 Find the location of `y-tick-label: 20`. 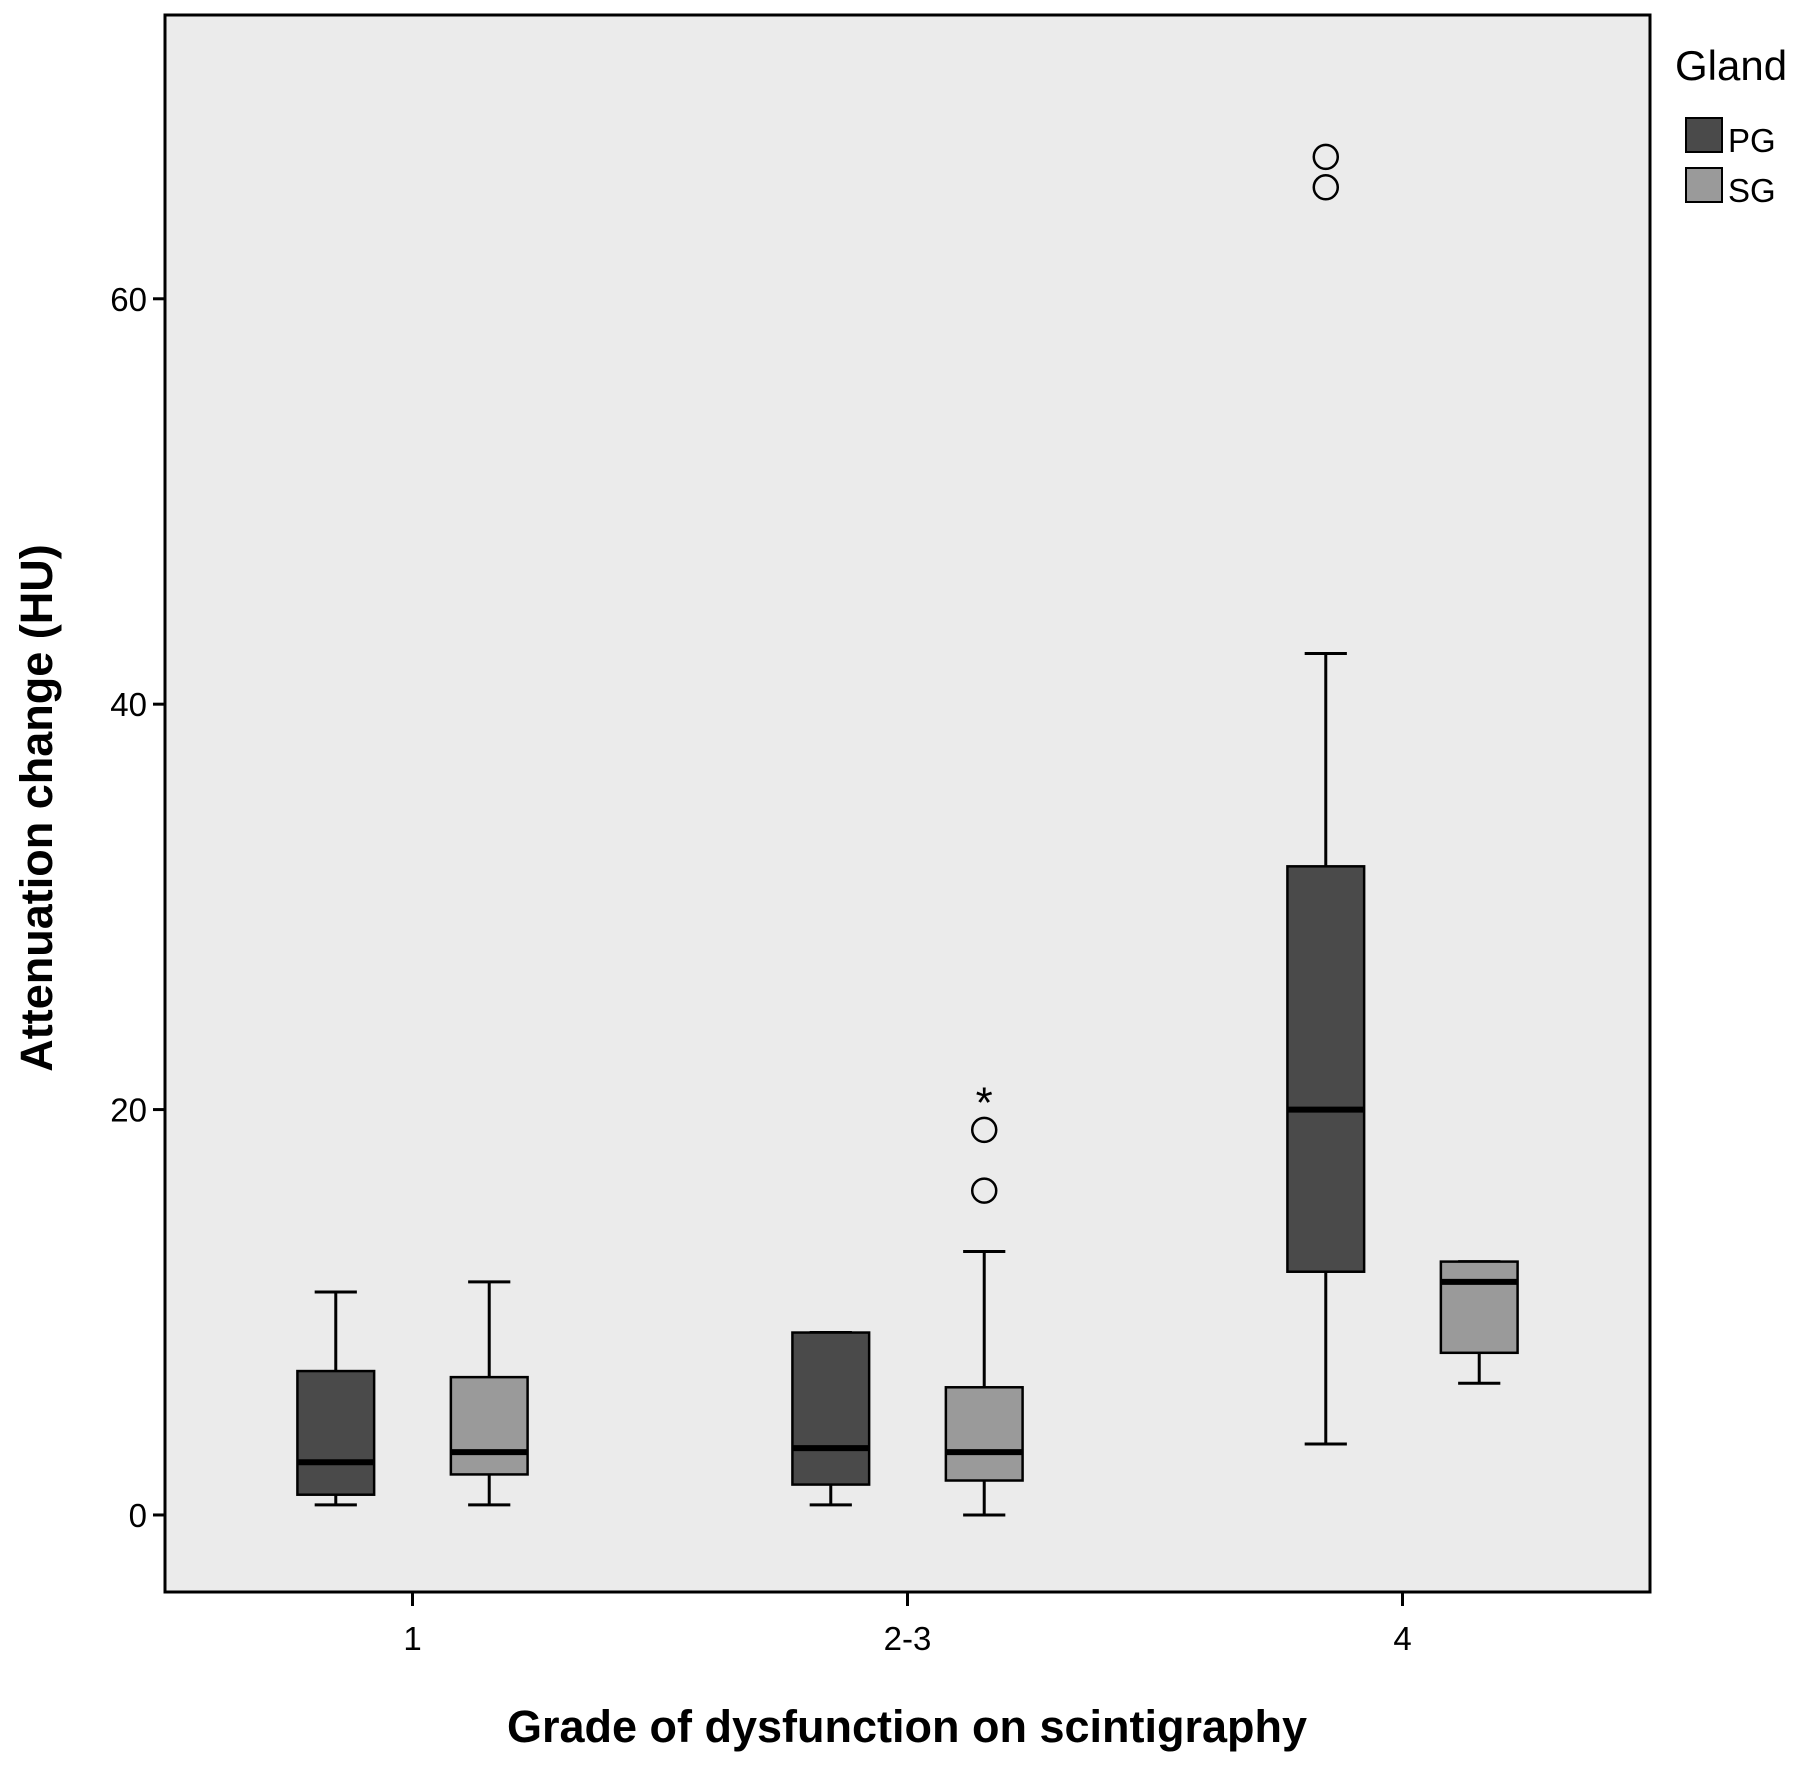

y-tick-label: 20 is located at coordinates (128, 1110).